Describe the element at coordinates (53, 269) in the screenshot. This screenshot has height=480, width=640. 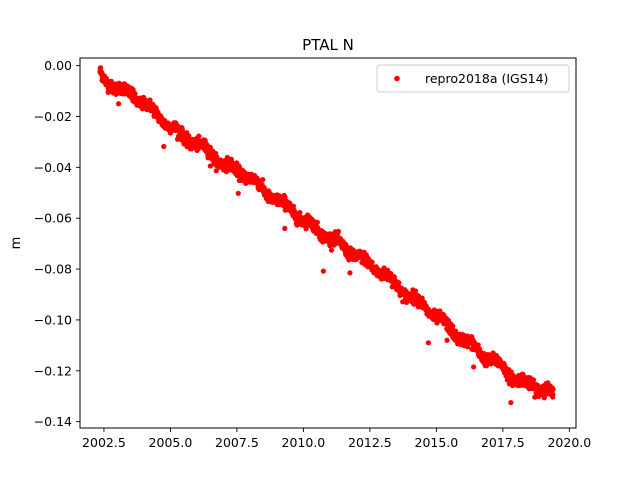
I see `y-tick-label: −0.08` at that location.